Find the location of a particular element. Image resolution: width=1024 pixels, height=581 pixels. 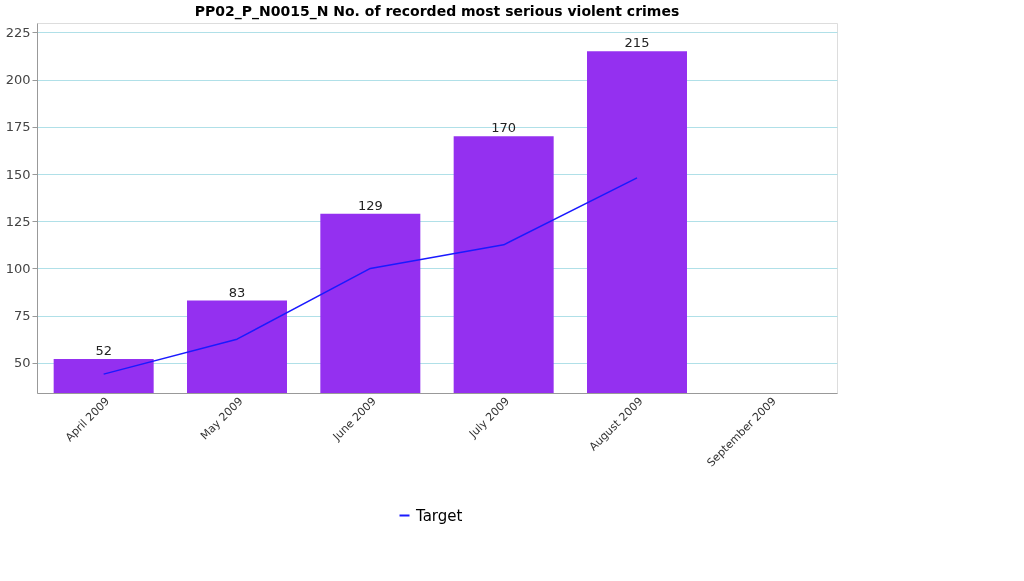

data-label: 52 is located at coordinates (103, 351).